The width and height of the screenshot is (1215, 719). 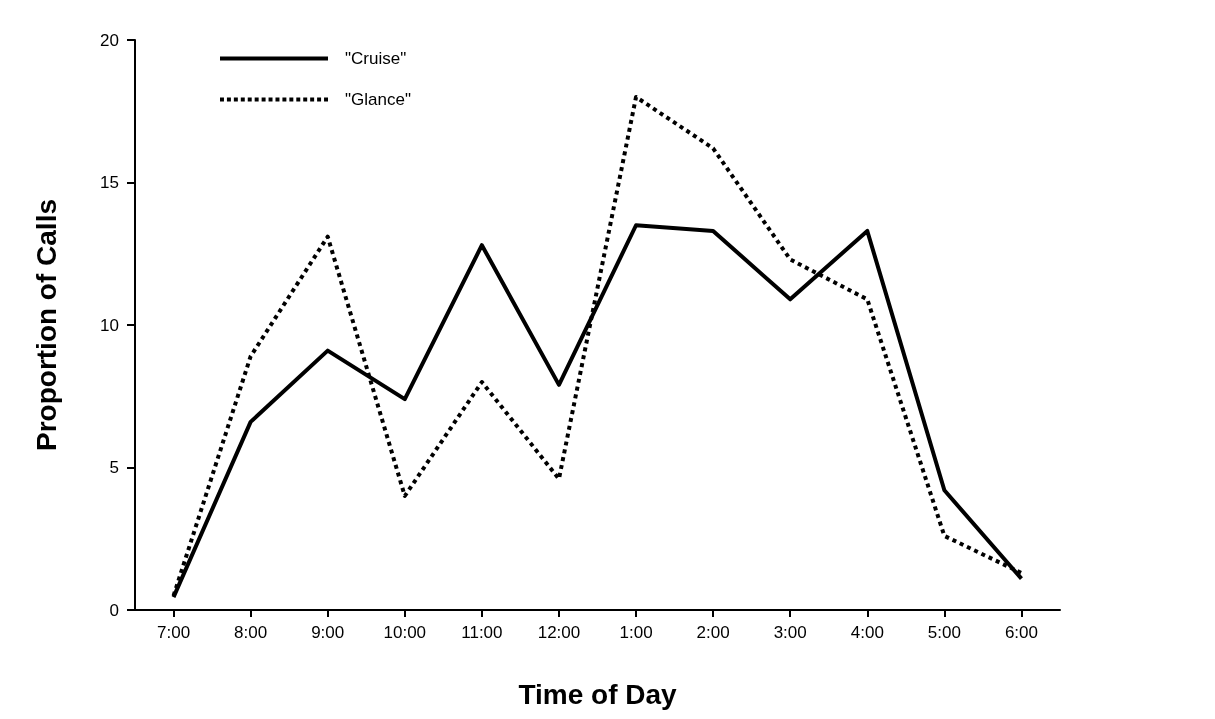 I want to click on x-tick-label: 5:00, so click(x=944, y=632).